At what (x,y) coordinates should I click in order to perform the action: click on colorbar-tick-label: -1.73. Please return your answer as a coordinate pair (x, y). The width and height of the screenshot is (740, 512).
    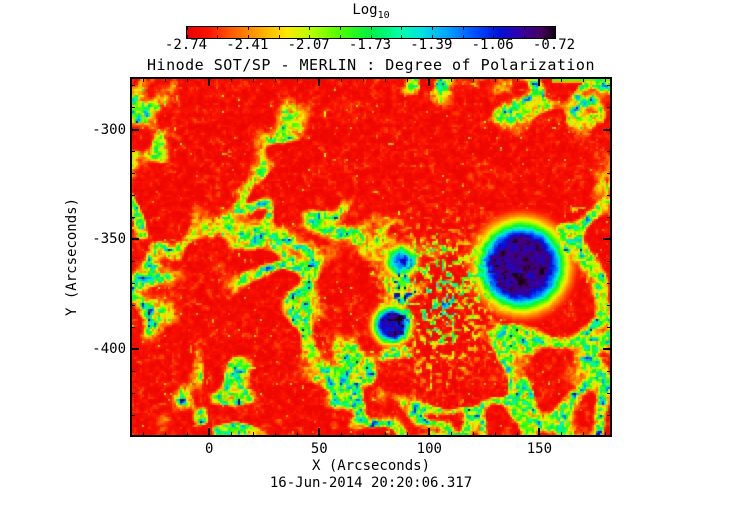
    Looking at the image, I should click on (370, 45).